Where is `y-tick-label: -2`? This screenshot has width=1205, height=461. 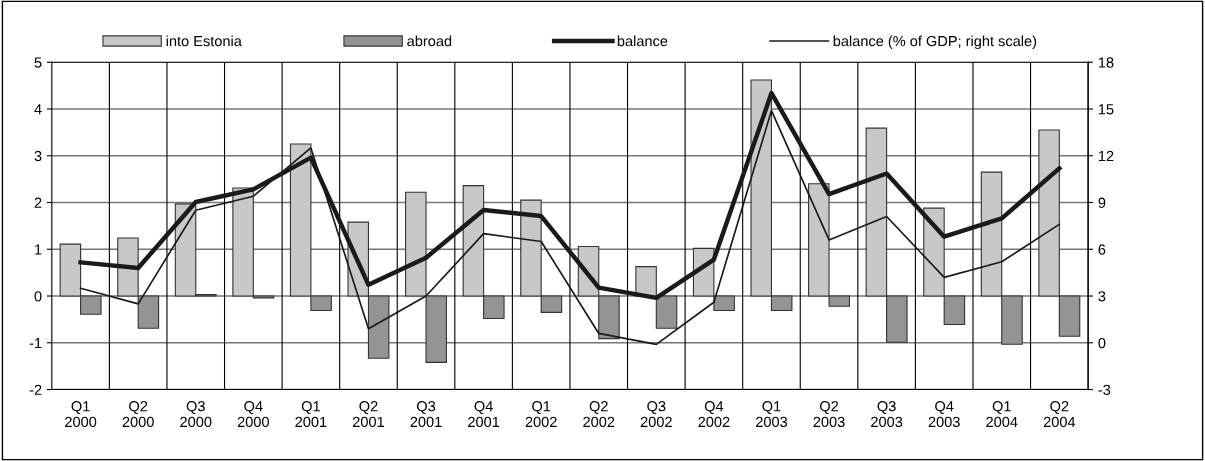
y-tick-label: -2 is located at coordinates (35, 389).